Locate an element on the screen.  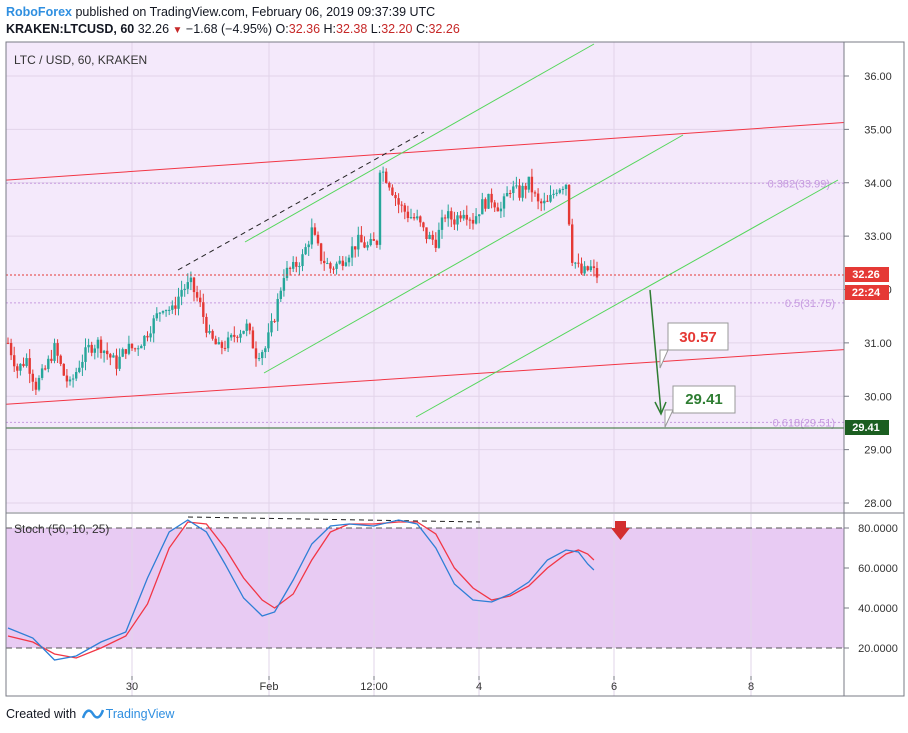
callout-target2: 29.41 is located at coordinates (700, 406).